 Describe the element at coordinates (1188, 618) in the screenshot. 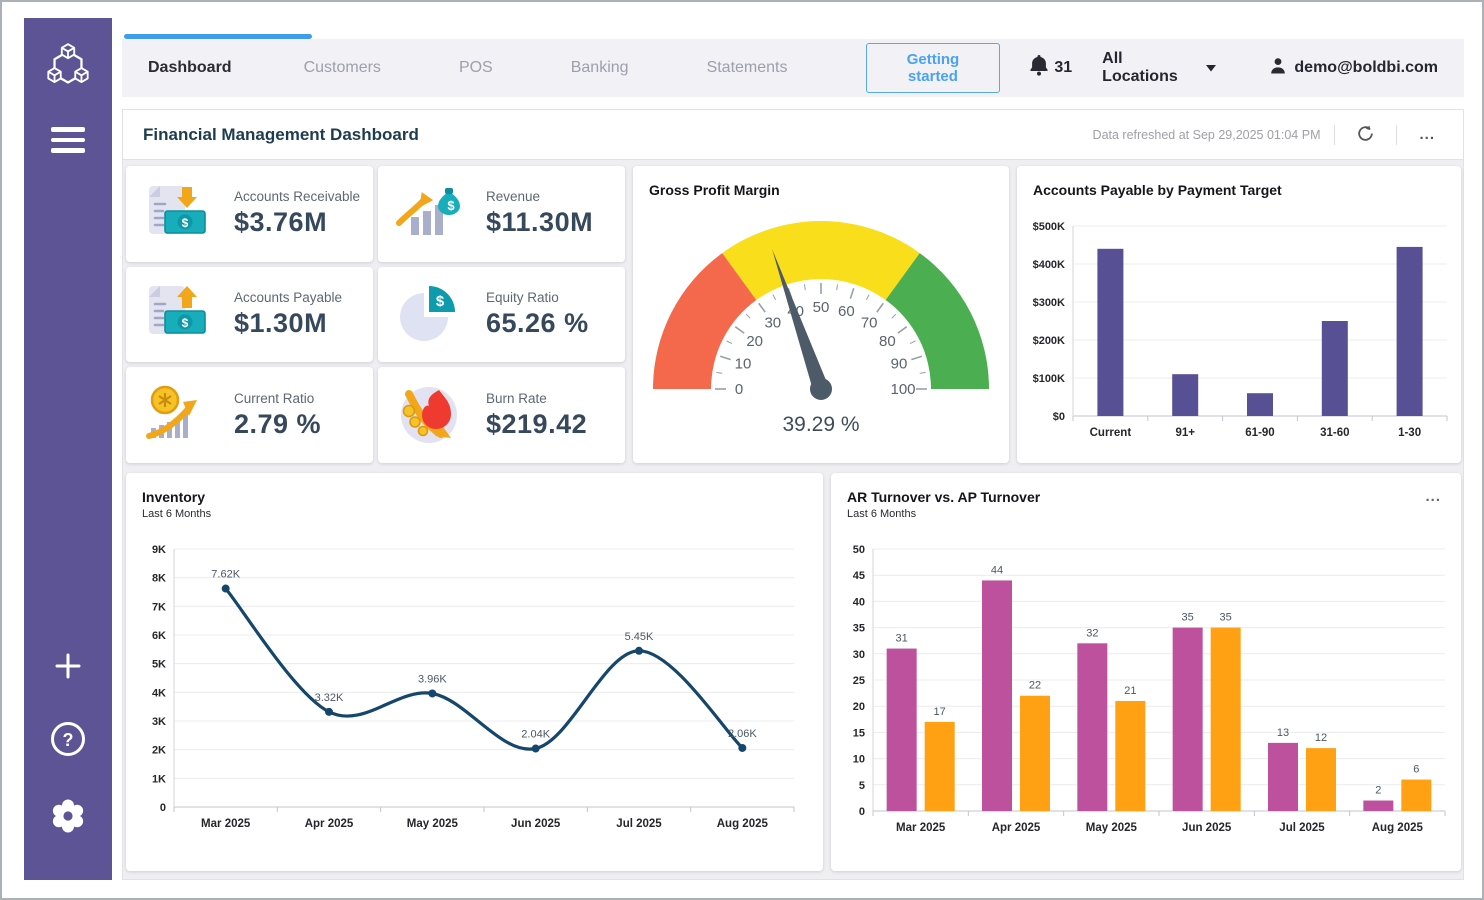

I see `svg-text: 35` at that location.